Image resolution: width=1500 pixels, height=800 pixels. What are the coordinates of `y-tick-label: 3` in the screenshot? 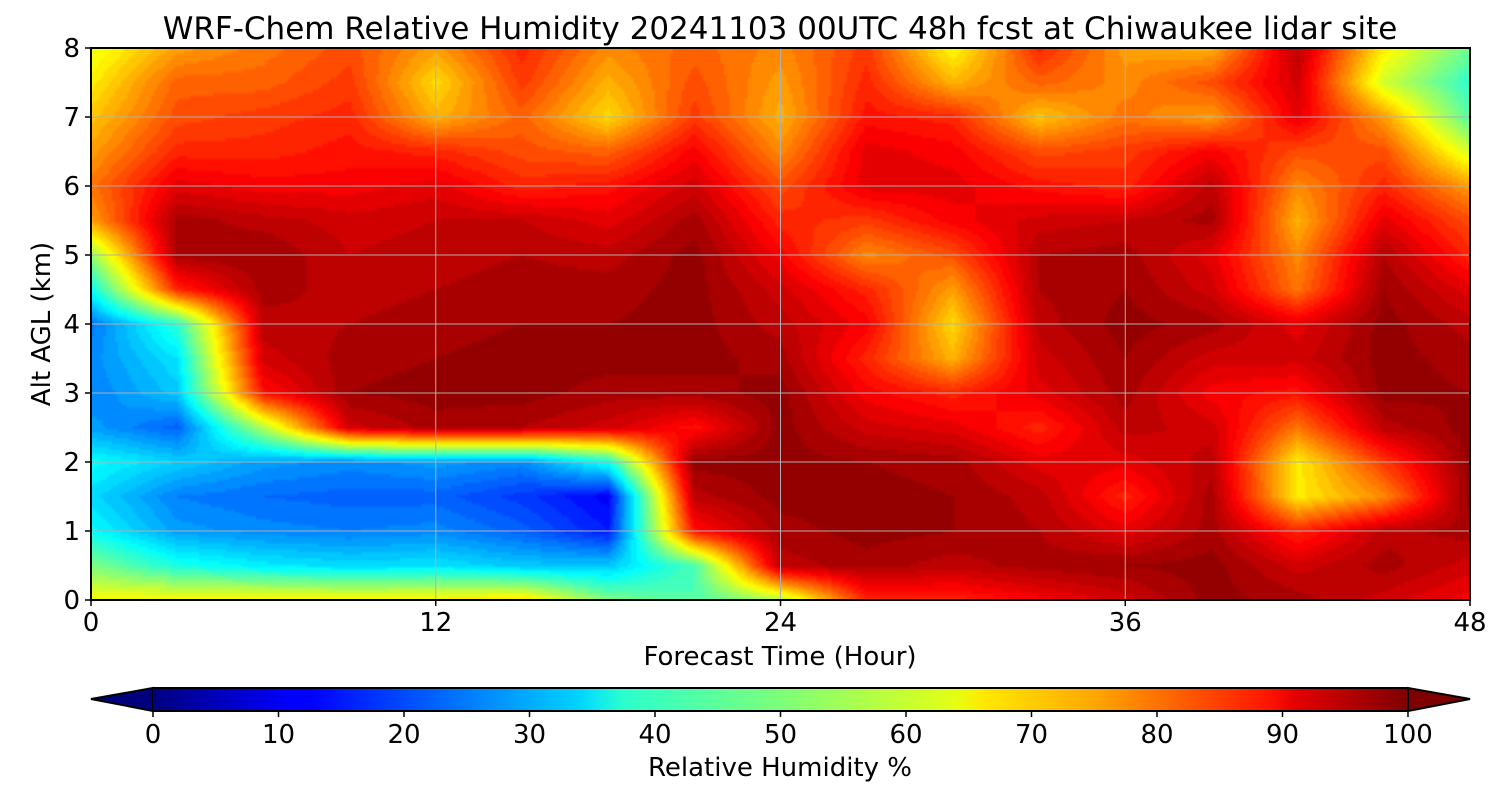 It's located at (71, 394).